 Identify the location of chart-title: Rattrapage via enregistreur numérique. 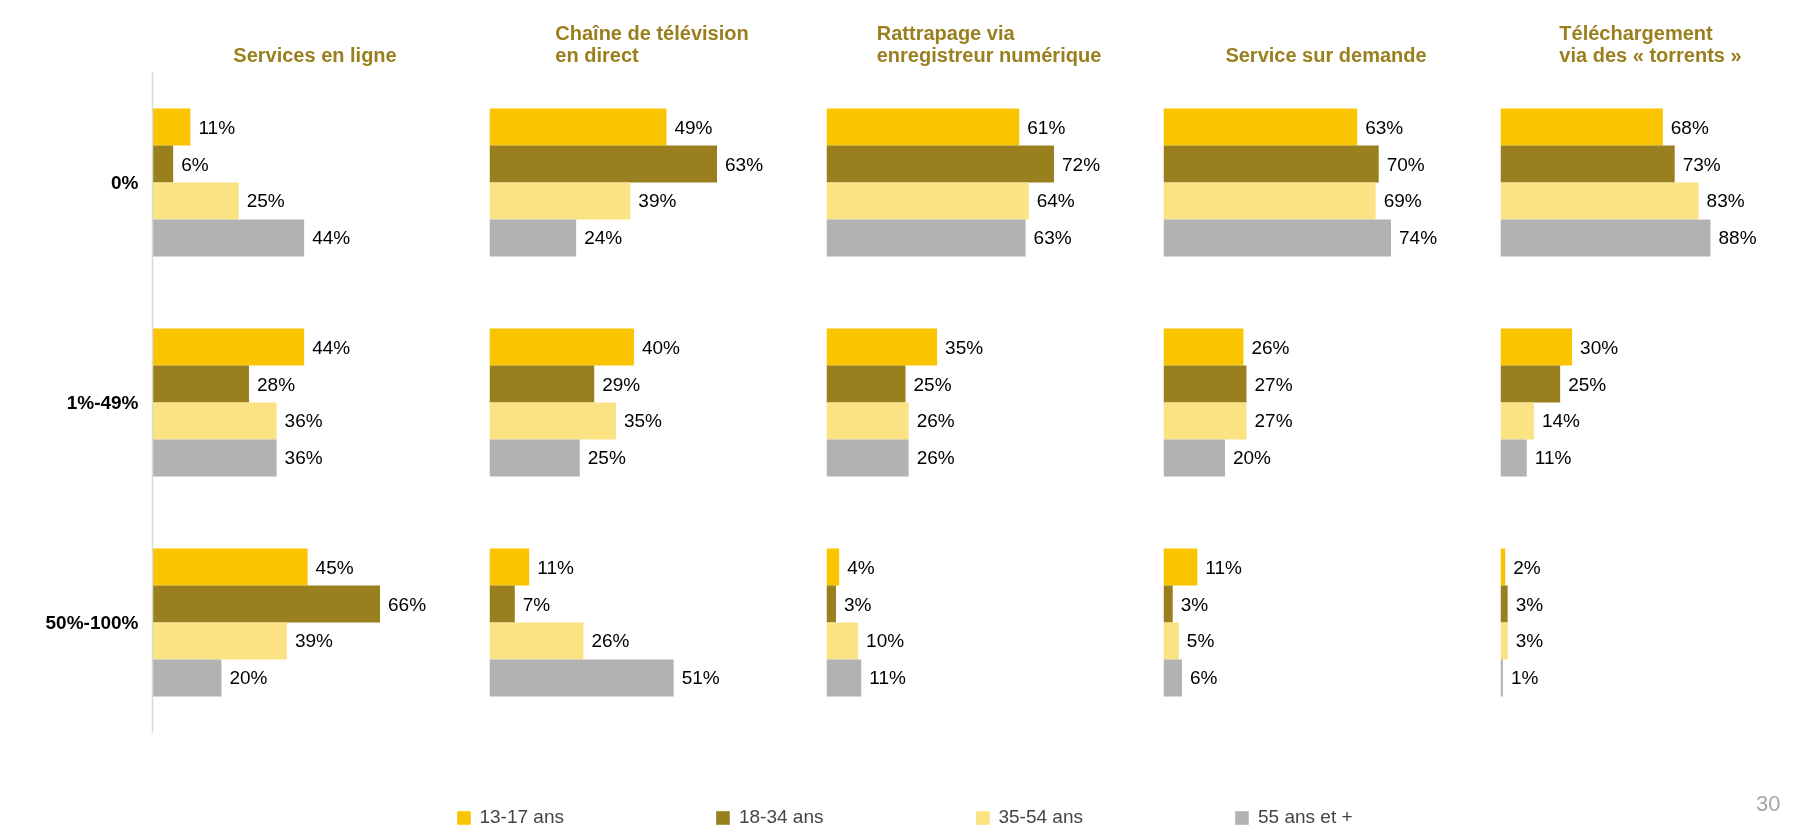
(989, 43).